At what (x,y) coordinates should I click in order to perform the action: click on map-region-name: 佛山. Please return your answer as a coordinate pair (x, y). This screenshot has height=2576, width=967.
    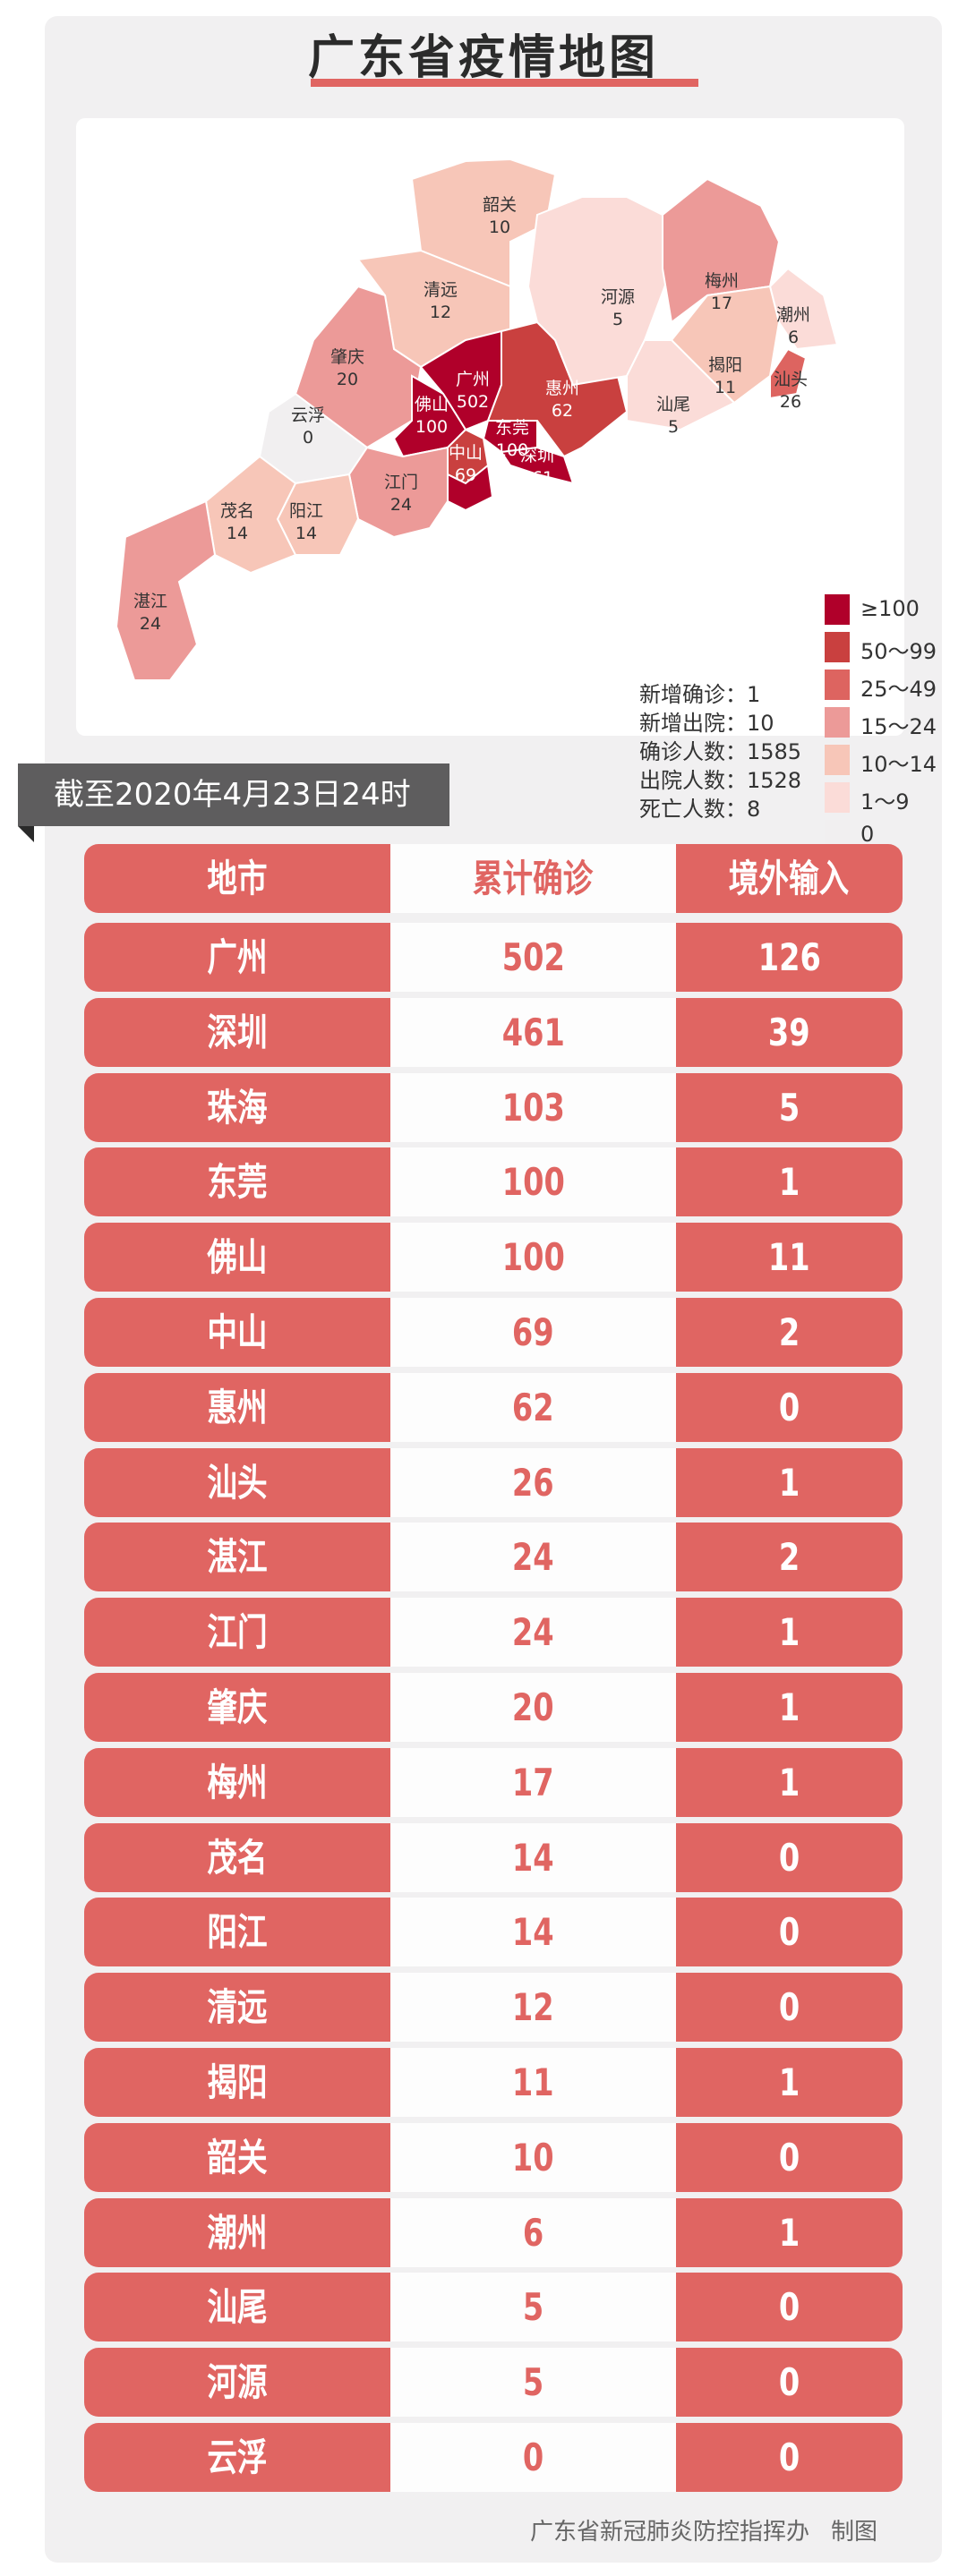
    Looking at the image, I should click on (432, 404).